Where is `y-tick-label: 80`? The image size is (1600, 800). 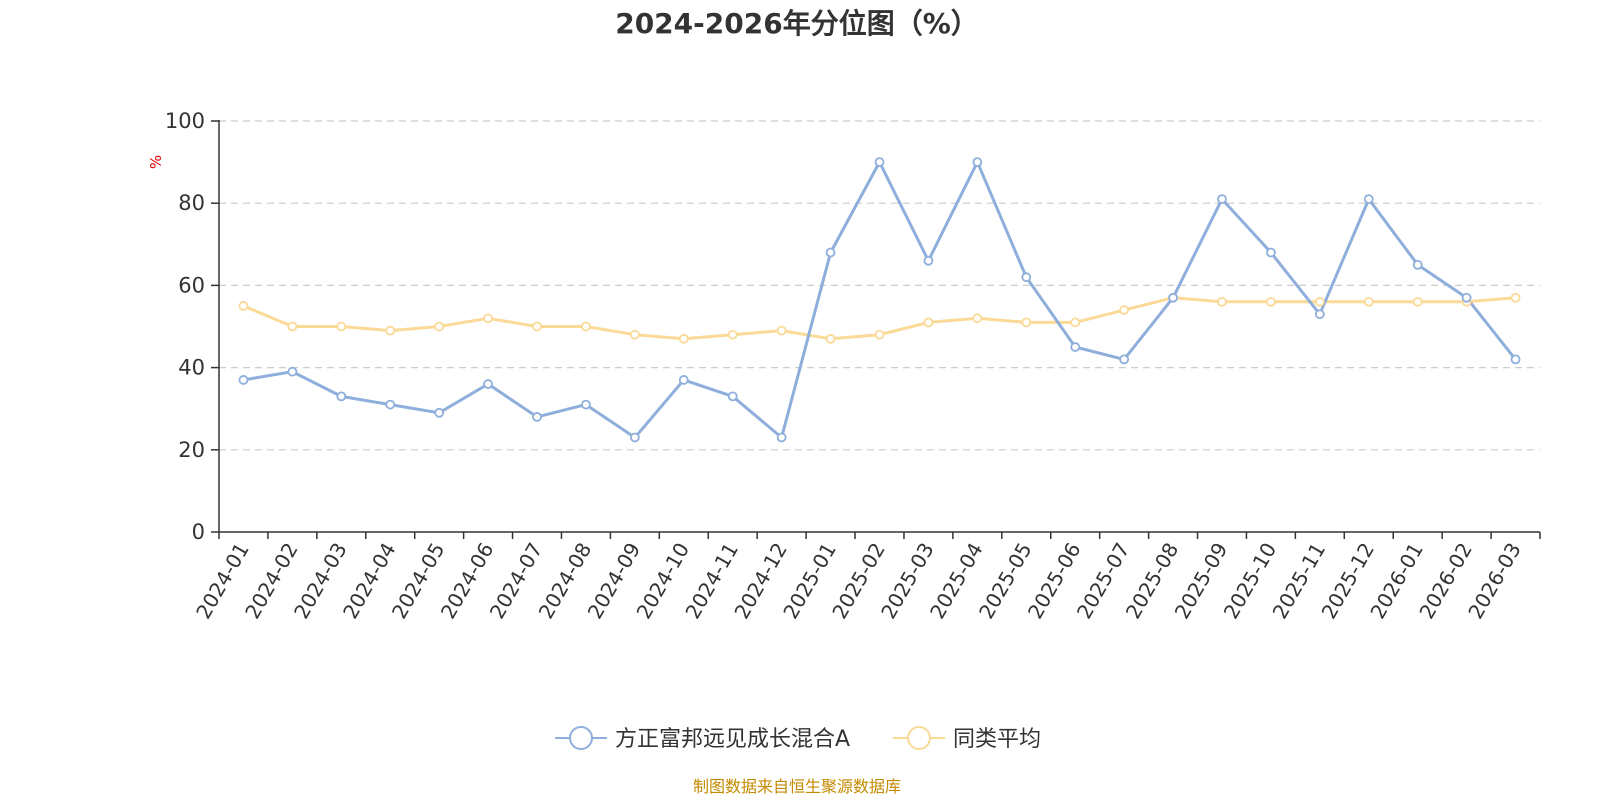
y-tick-label: 80 is located at coordinates (191, 203).